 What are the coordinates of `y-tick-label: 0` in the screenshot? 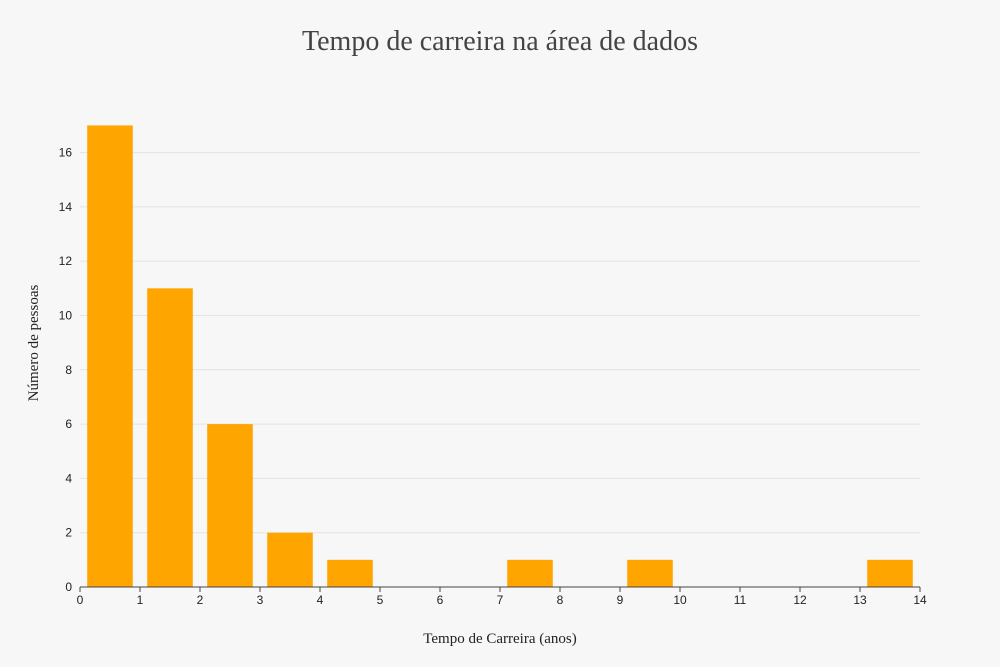 It's located at (68, 587).